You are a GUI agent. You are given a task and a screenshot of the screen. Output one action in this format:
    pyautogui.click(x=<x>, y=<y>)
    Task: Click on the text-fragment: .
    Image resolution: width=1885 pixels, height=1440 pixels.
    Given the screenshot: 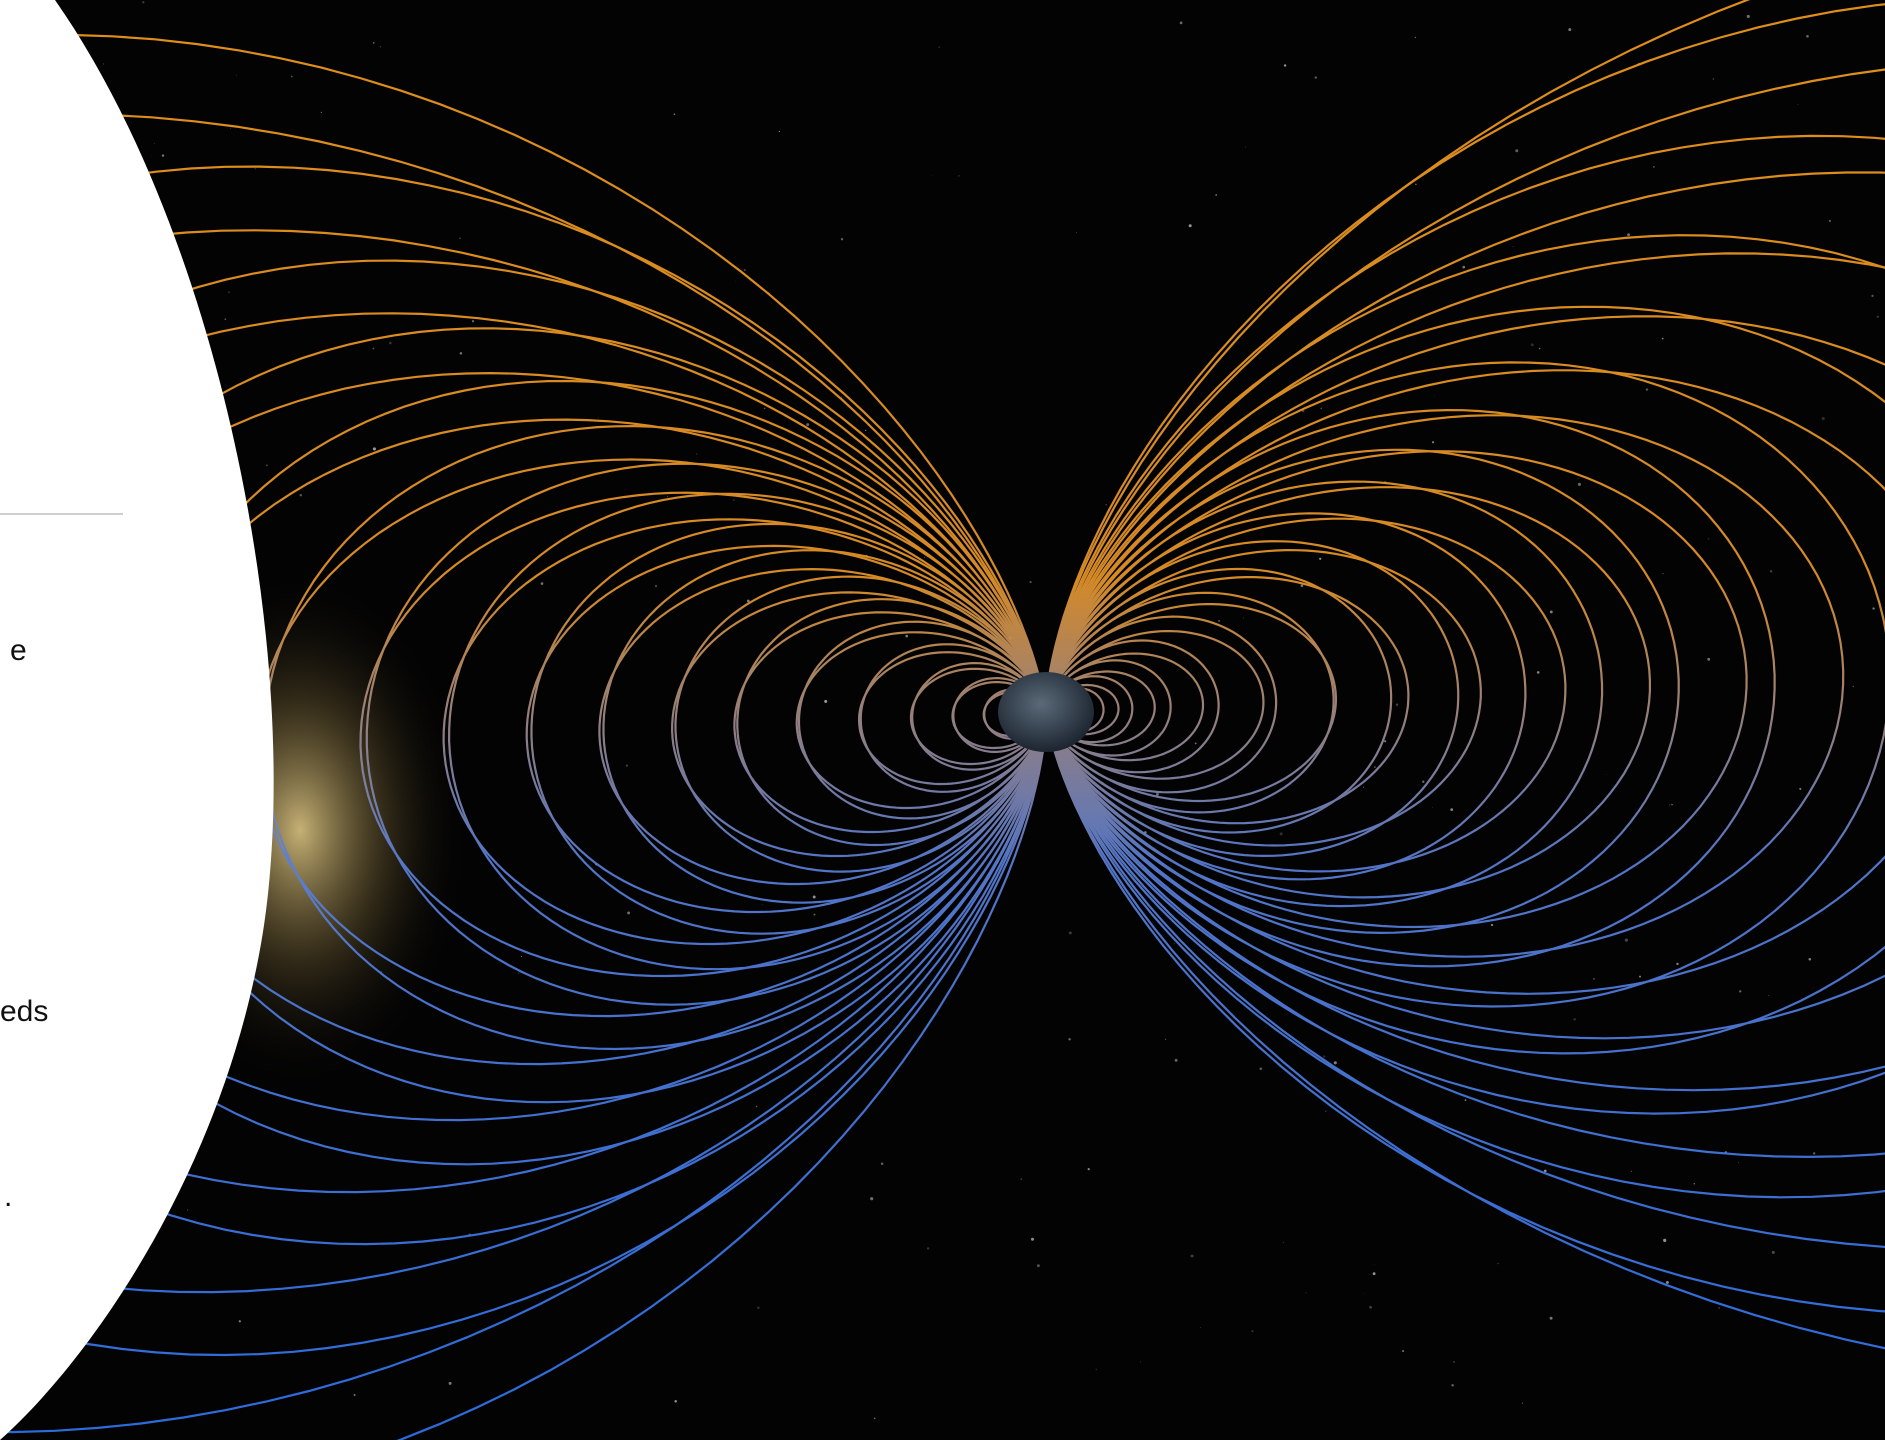 What is the action you would take?
    pyautogui.click(x=8, y=1196)
    